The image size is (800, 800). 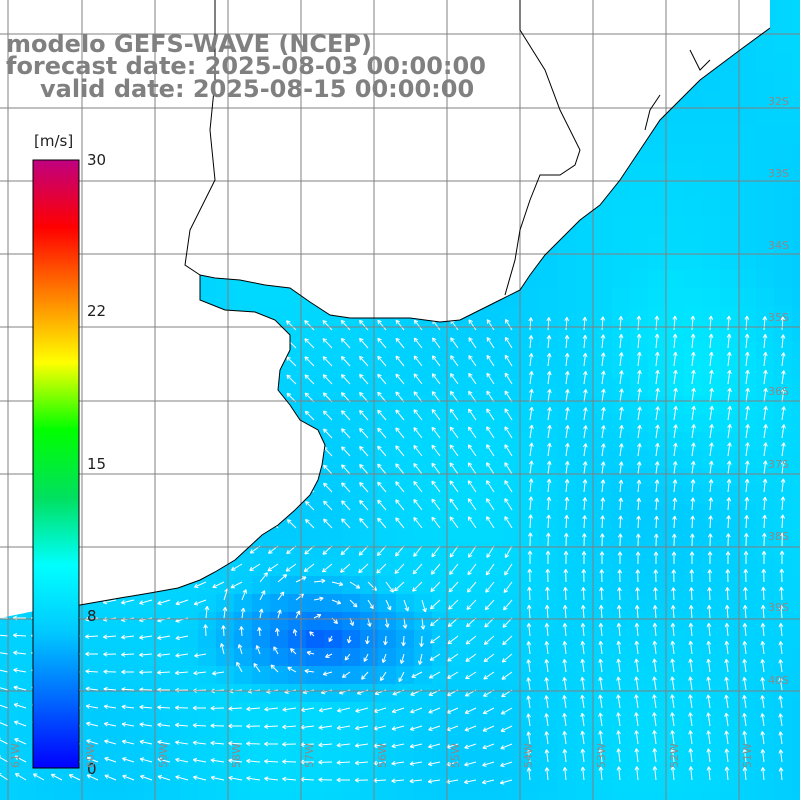 What do you see at coordinates (778, 607) in the screenshot?
I see `lat-label-39s: 39S` at bounding box center [778, 607].